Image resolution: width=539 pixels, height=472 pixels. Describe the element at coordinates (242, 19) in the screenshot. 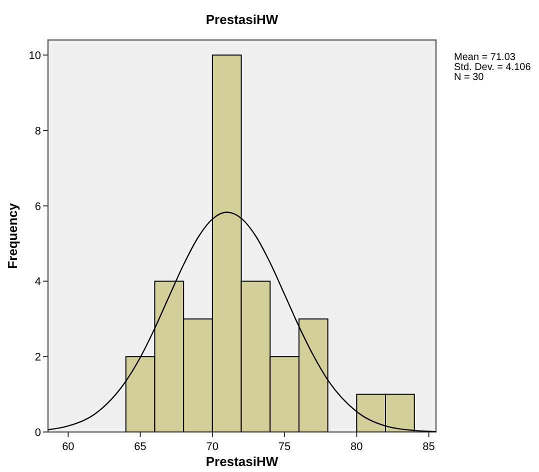

I see `chart-title: PrestasiHW` at that location.